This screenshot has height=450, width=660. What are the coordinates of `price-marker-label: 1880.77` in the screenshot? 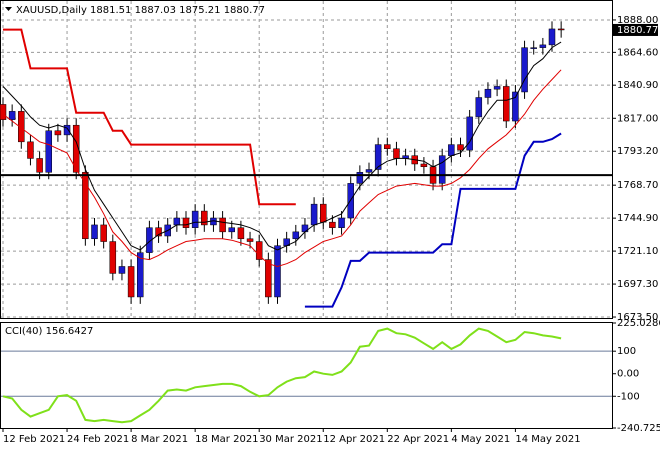 It's located at (637, 30).